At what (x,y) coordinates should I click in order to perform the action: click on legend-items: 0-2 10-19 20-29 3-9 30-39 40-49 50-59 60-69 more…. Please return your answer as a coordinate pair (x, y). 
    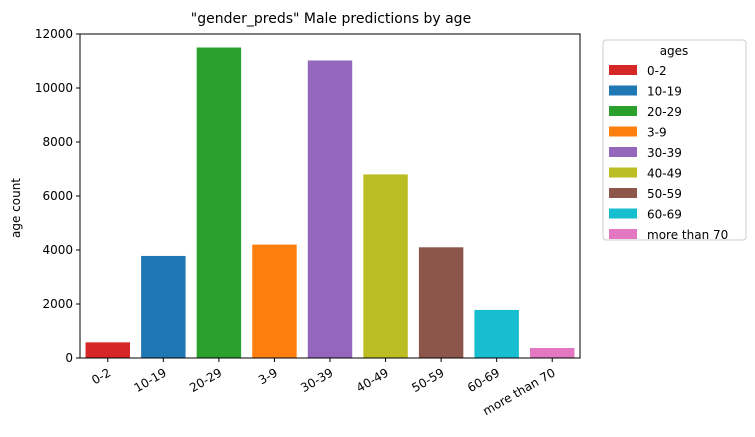
    Looking at the image, I should click on (668, 153).